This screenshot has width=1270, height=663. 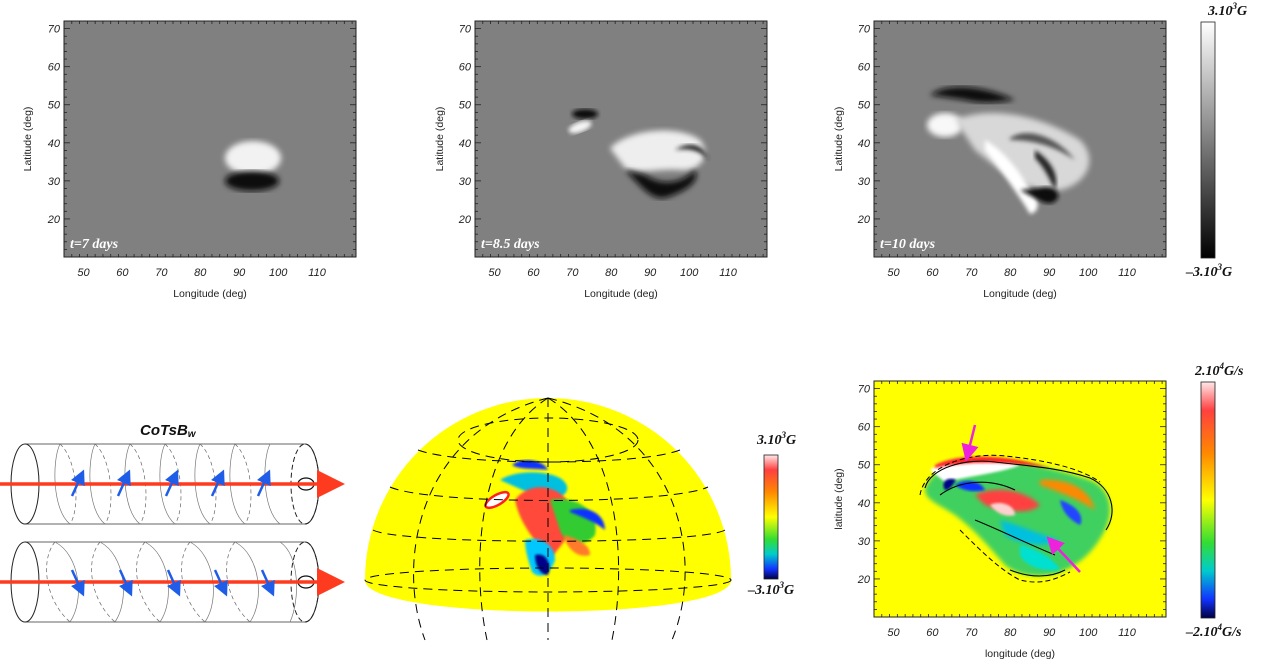 I want to click on panel-3-axes: 50 60 70 80 90 100 110 20 30 40 50 60 70, so click(x=1011, y=149).